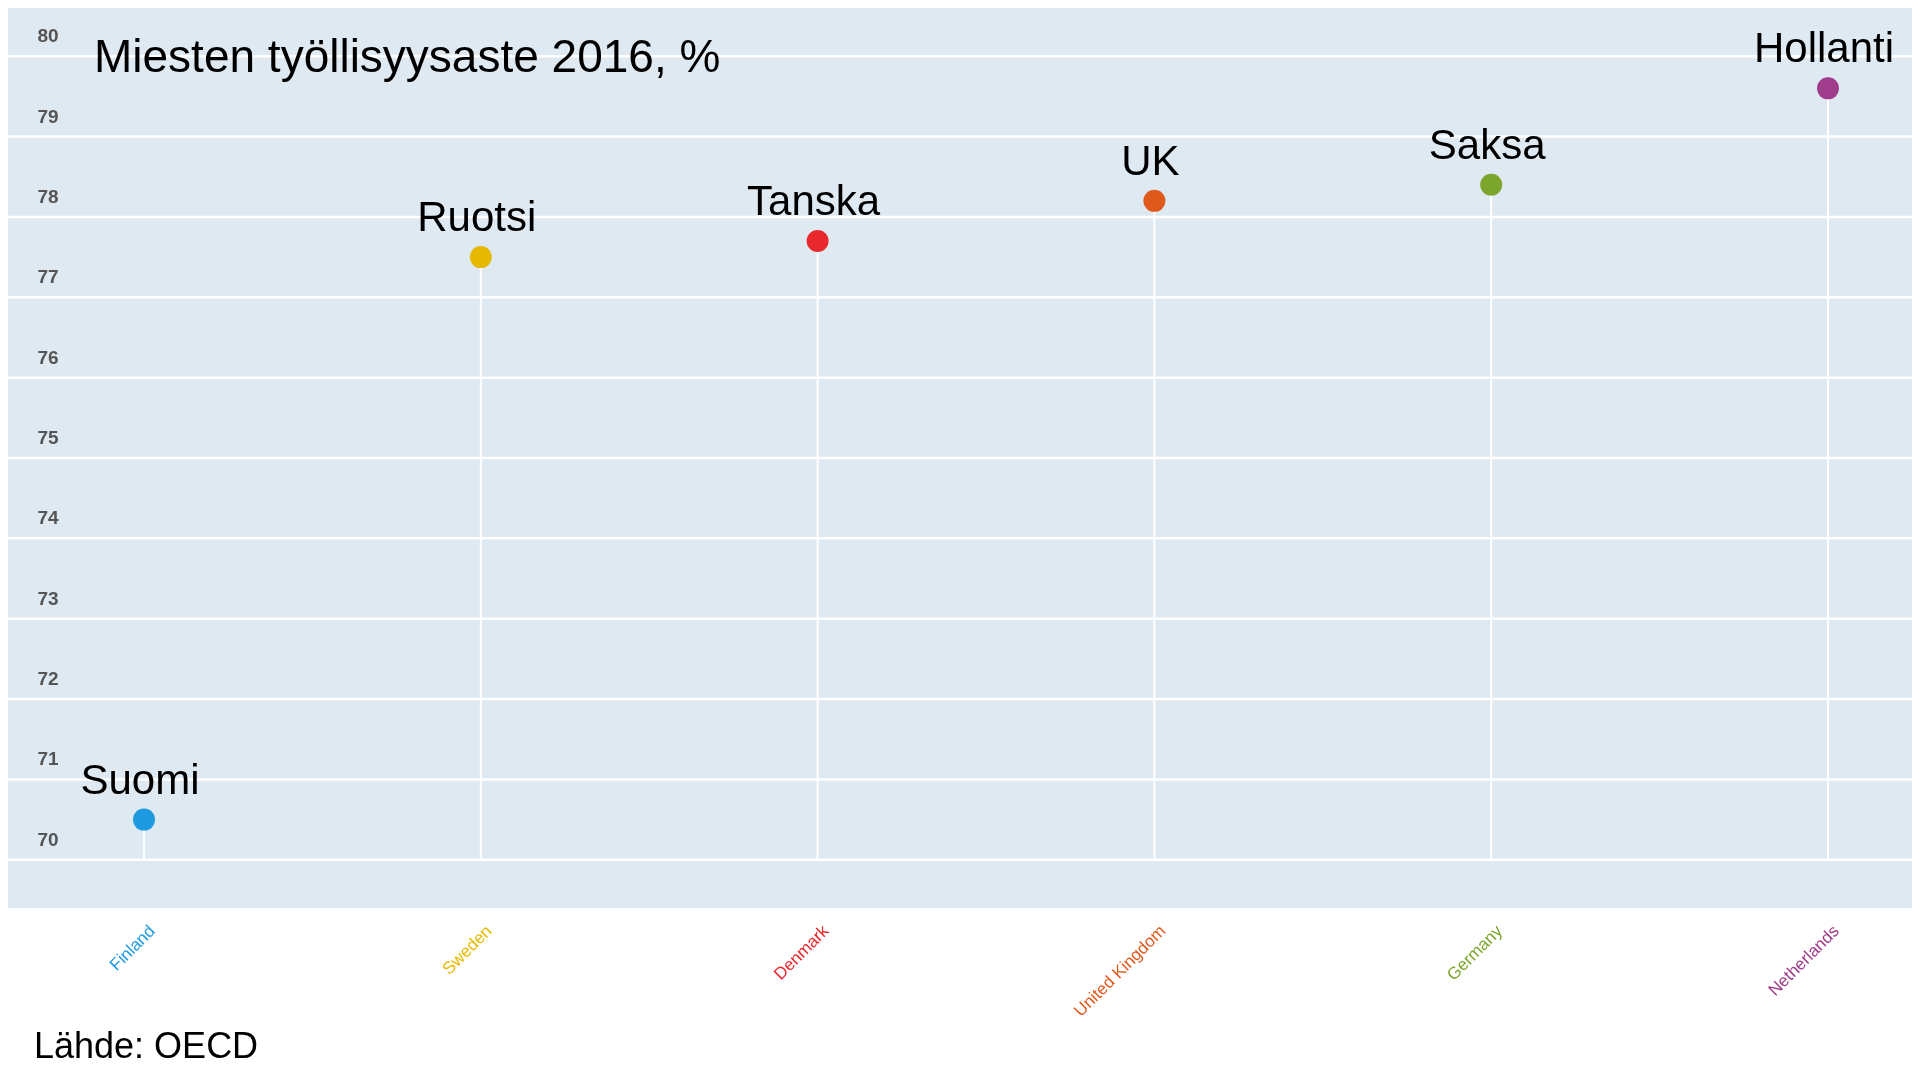  What do you see at coordinates (477, 217) in the screenshot?
I see `annotation: Ruotsi` at bounding box center [477, 217].